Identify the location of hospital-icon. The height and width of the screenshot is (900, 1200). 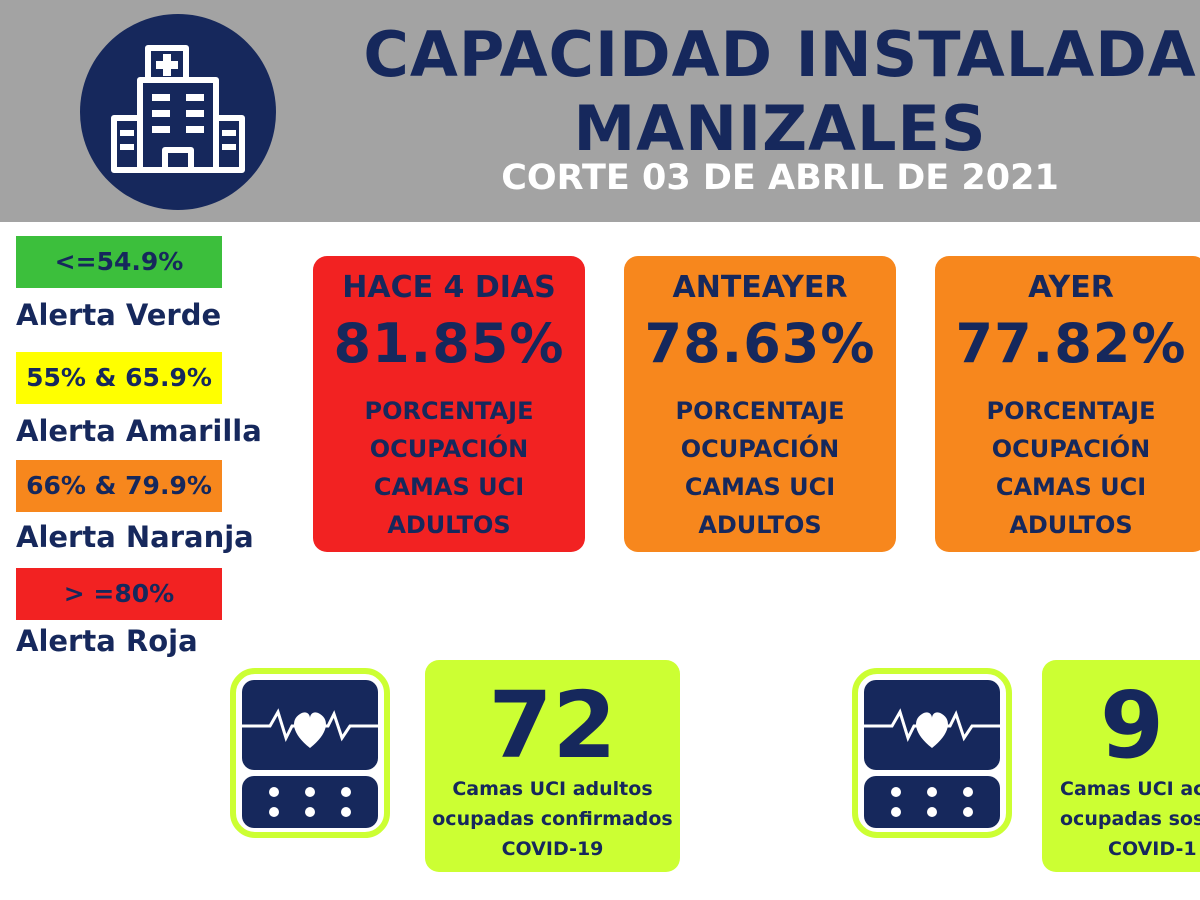
(178, 112).